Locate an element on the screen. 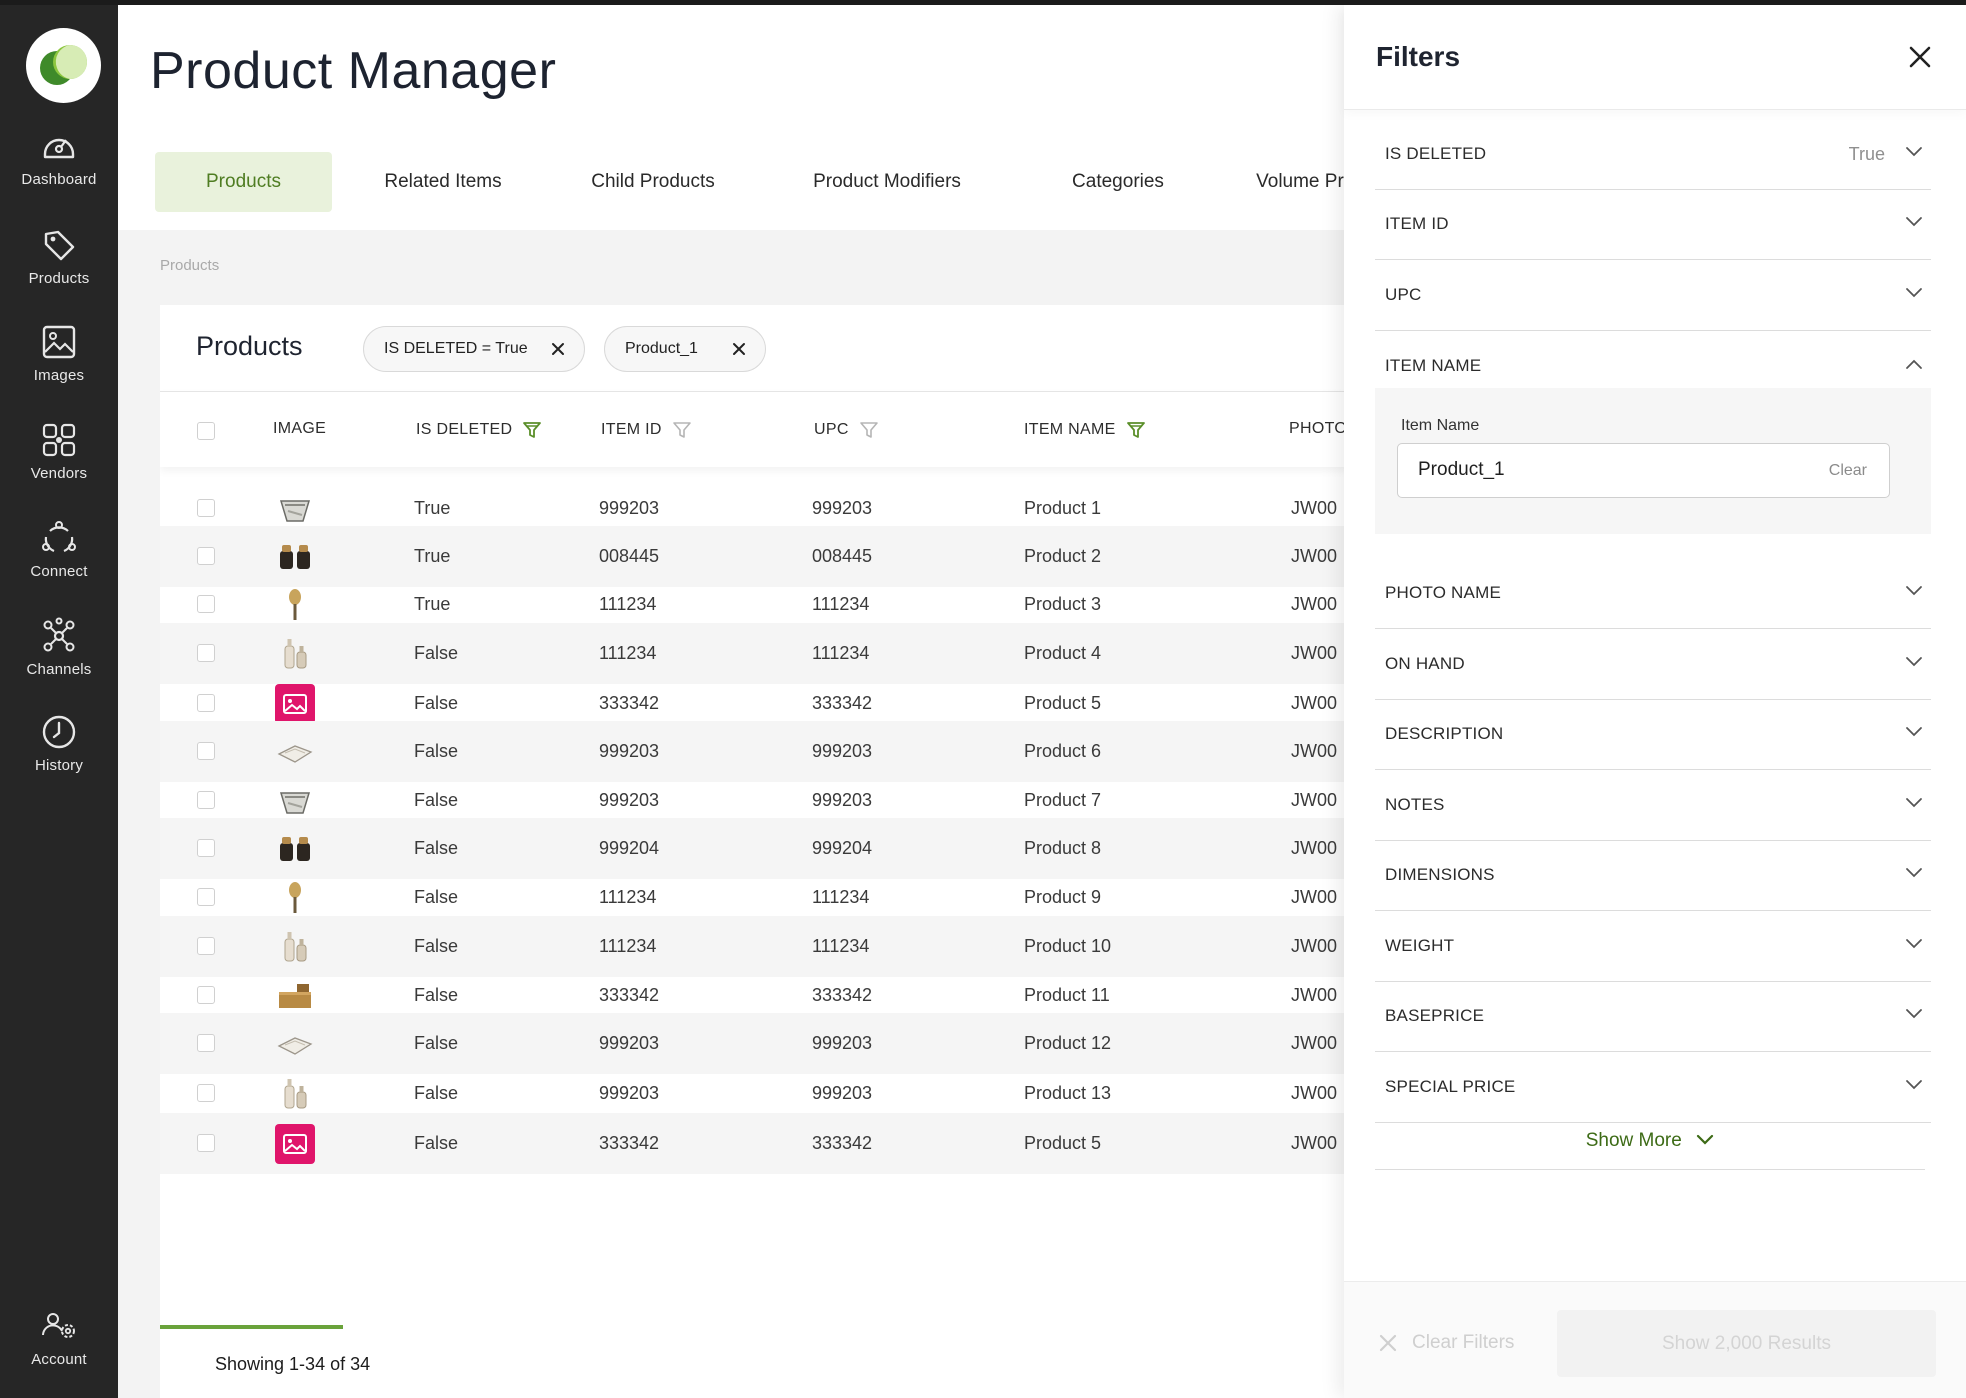  select-all-checkbox is located at coordinates (206, 431).